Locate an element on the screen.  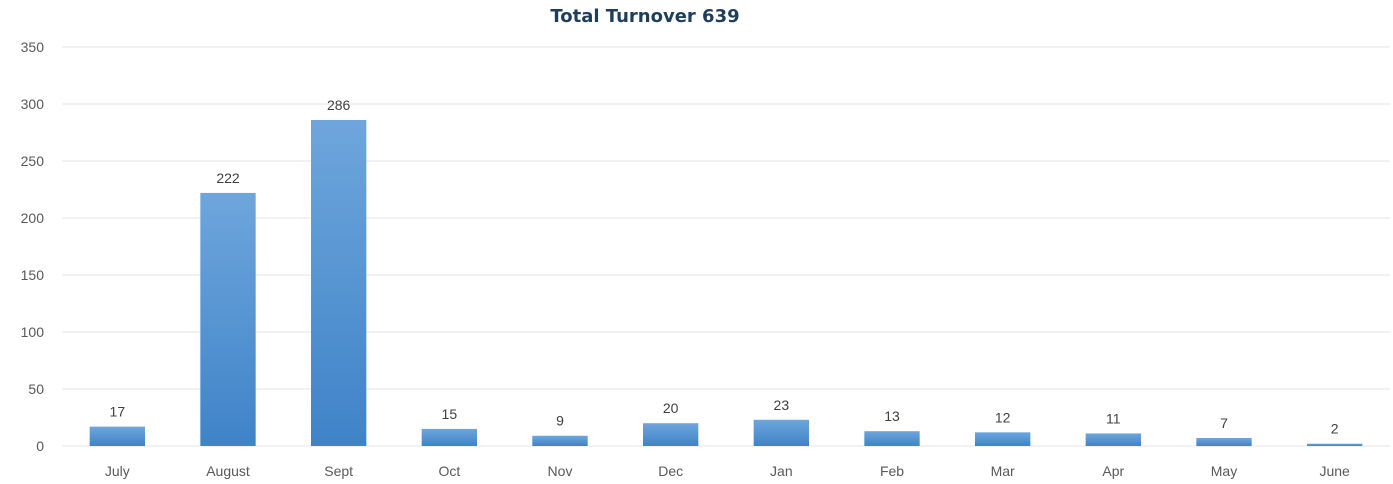
y-tick-label: 0 is located at coordinates (40, 446).